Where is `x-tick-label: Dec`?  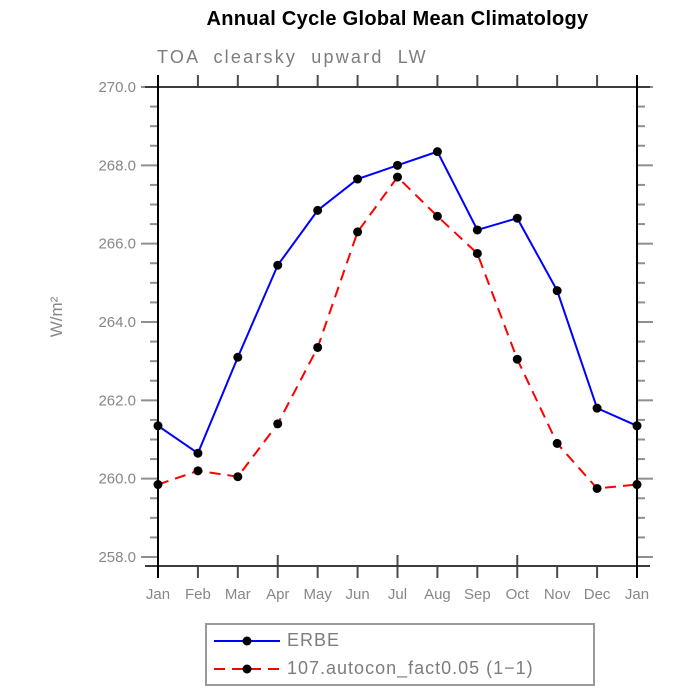
x-tick-label: Dec is located at coordinates (597, 594).